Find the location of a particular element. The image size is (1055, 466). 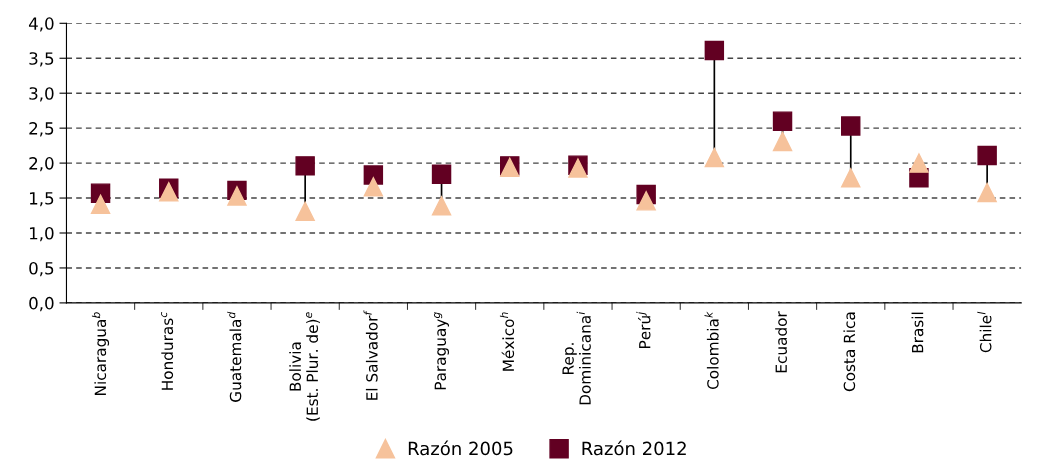

x-tick-label: Honduras$^{c}$ is located at coordinates (167, 350).